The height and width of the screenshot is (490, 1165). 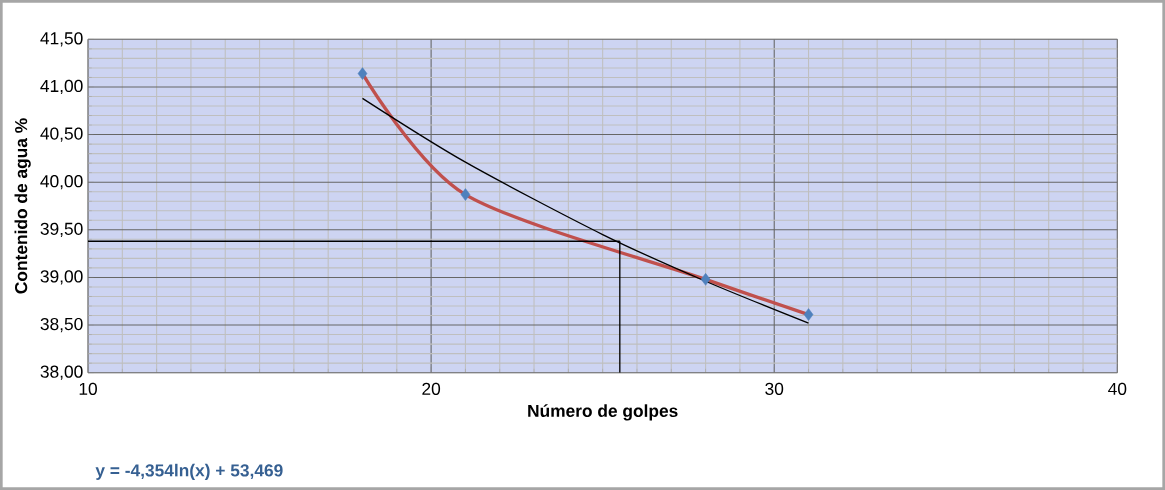 I want to click on y-tick-label: 38,50, so click(x=61, y=325).